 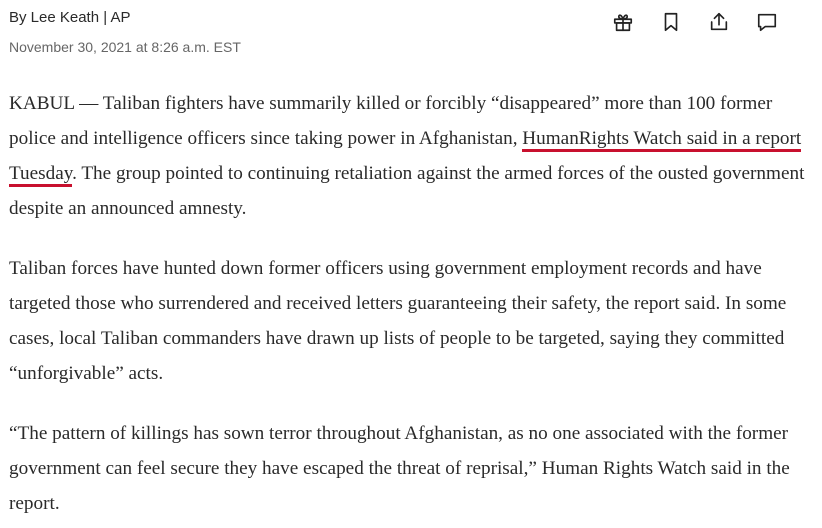 I want to click on bookmark-button, so click(x=671, y=22).